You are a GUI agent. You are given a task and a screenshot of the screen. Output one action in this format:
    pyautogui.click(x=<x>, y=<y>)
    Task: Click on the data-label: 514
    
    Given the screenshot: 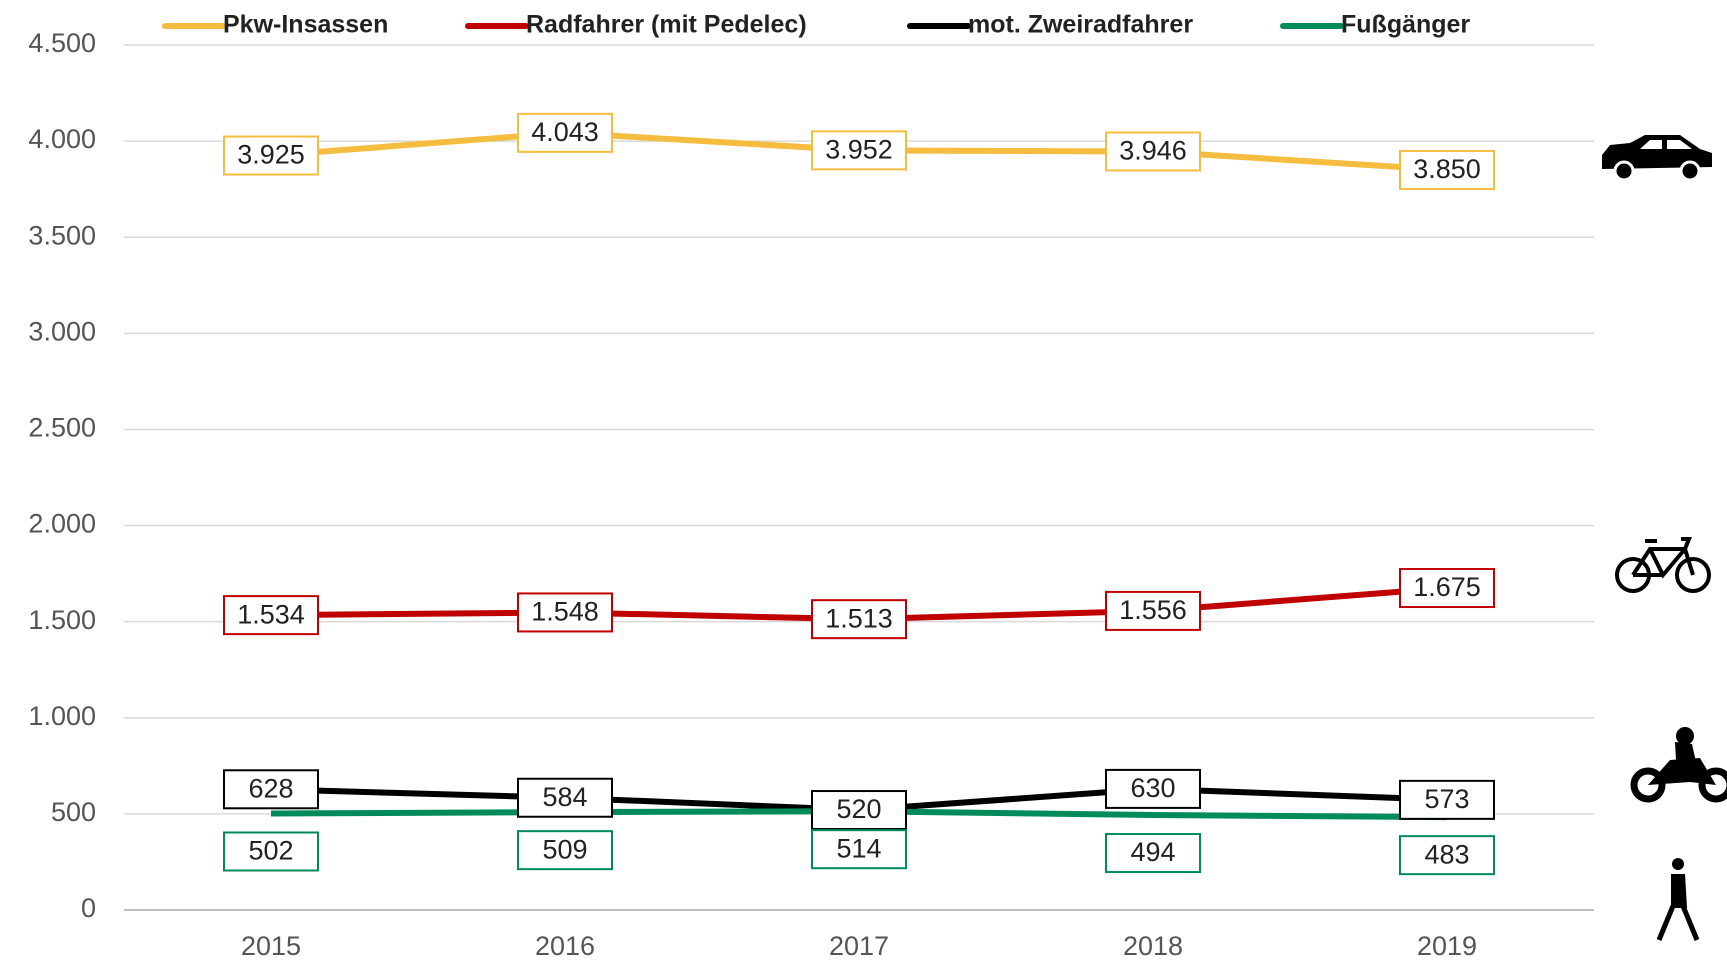 What is the action you would take?
    pyautogui.click(x=859, y=849)
    